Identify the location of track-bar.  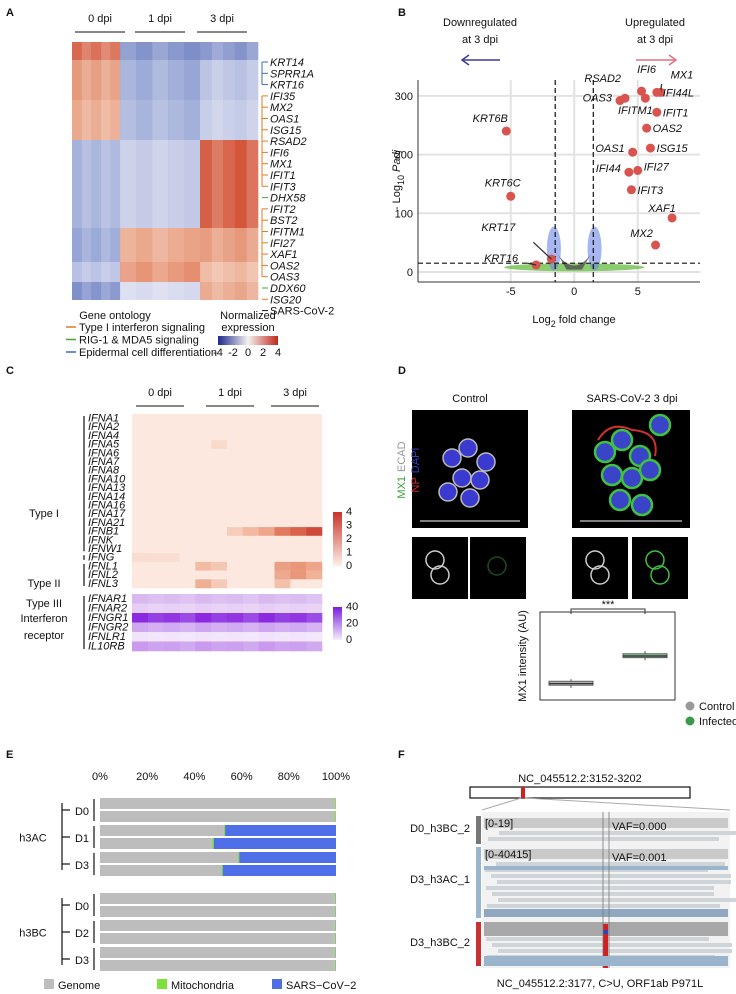
(478, 882).